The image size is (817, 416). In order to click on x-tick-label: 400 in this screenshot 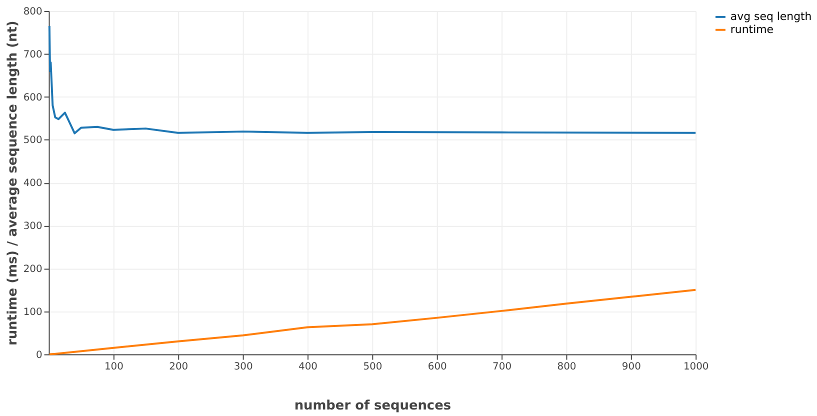, I will do `click(308, 367)`.